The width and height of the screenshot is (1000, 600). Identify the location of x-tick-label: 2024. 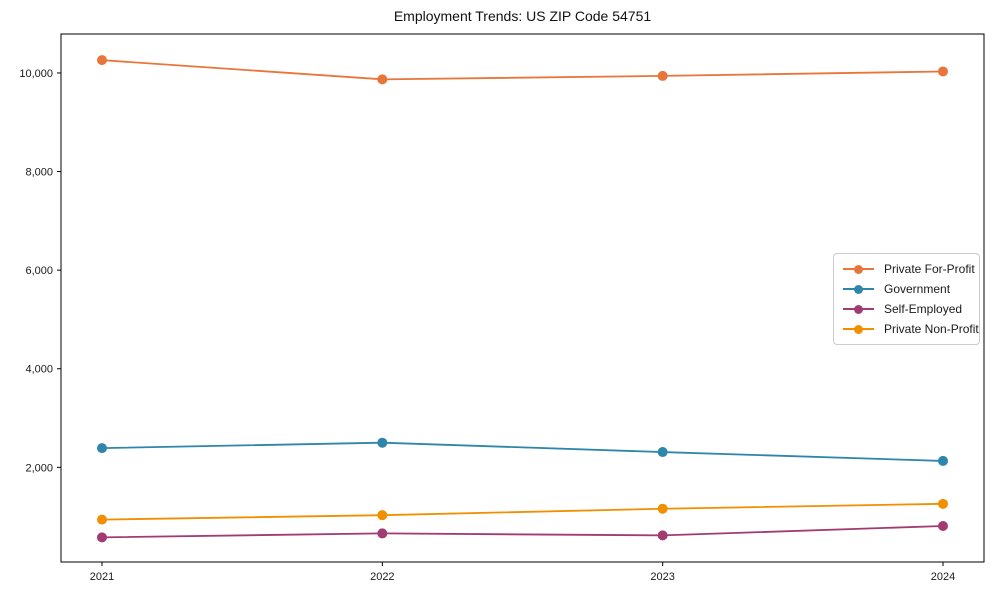
(943, 577).